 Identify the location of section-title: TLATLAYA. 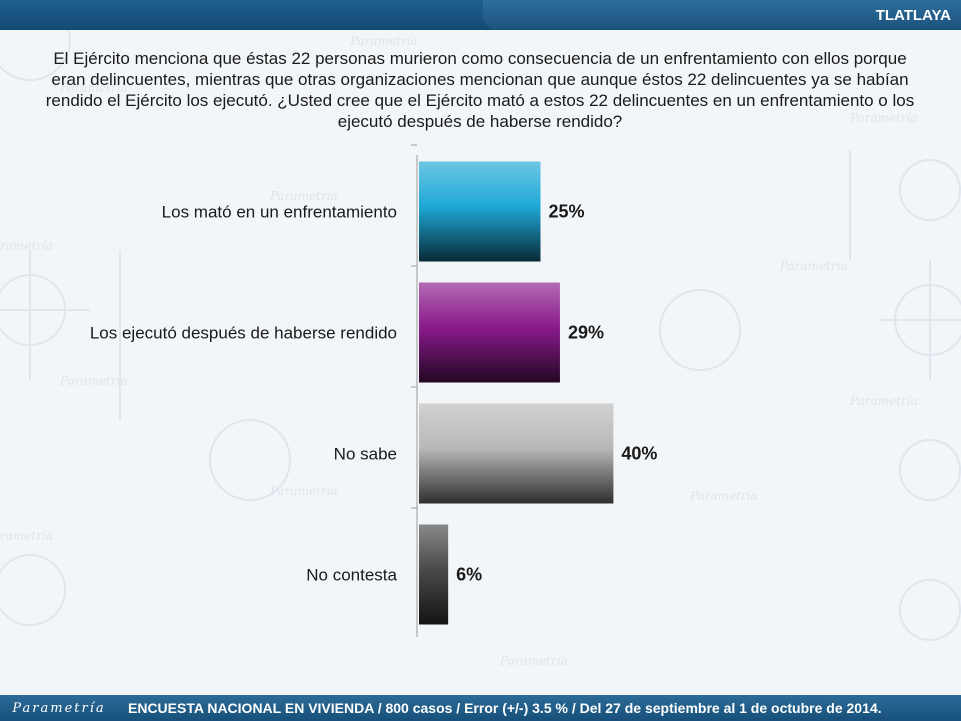
(913, 15).